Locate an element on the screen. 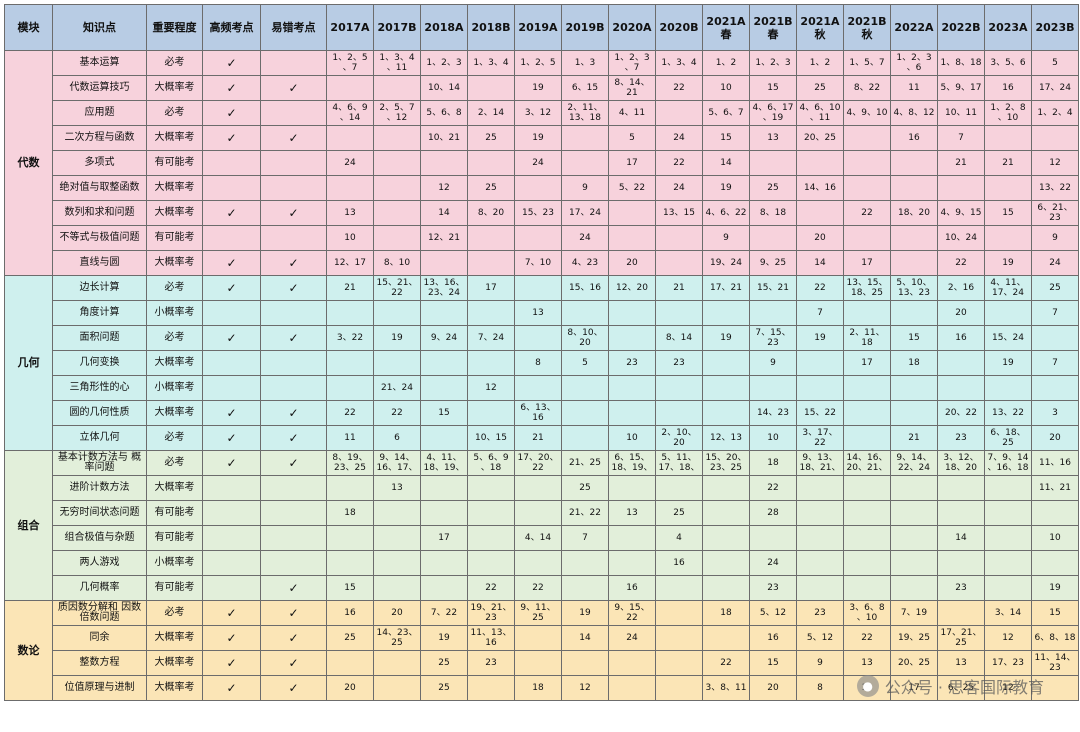 Image resolution: width=1080 pixels, height=732 pixels. year-cell: 12 is located at coordinates (444, 188).